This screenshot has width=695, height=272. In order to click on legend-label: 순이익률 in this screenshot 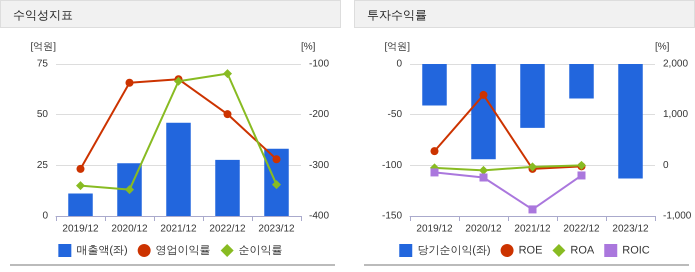, I will do `click(260, 250)`.